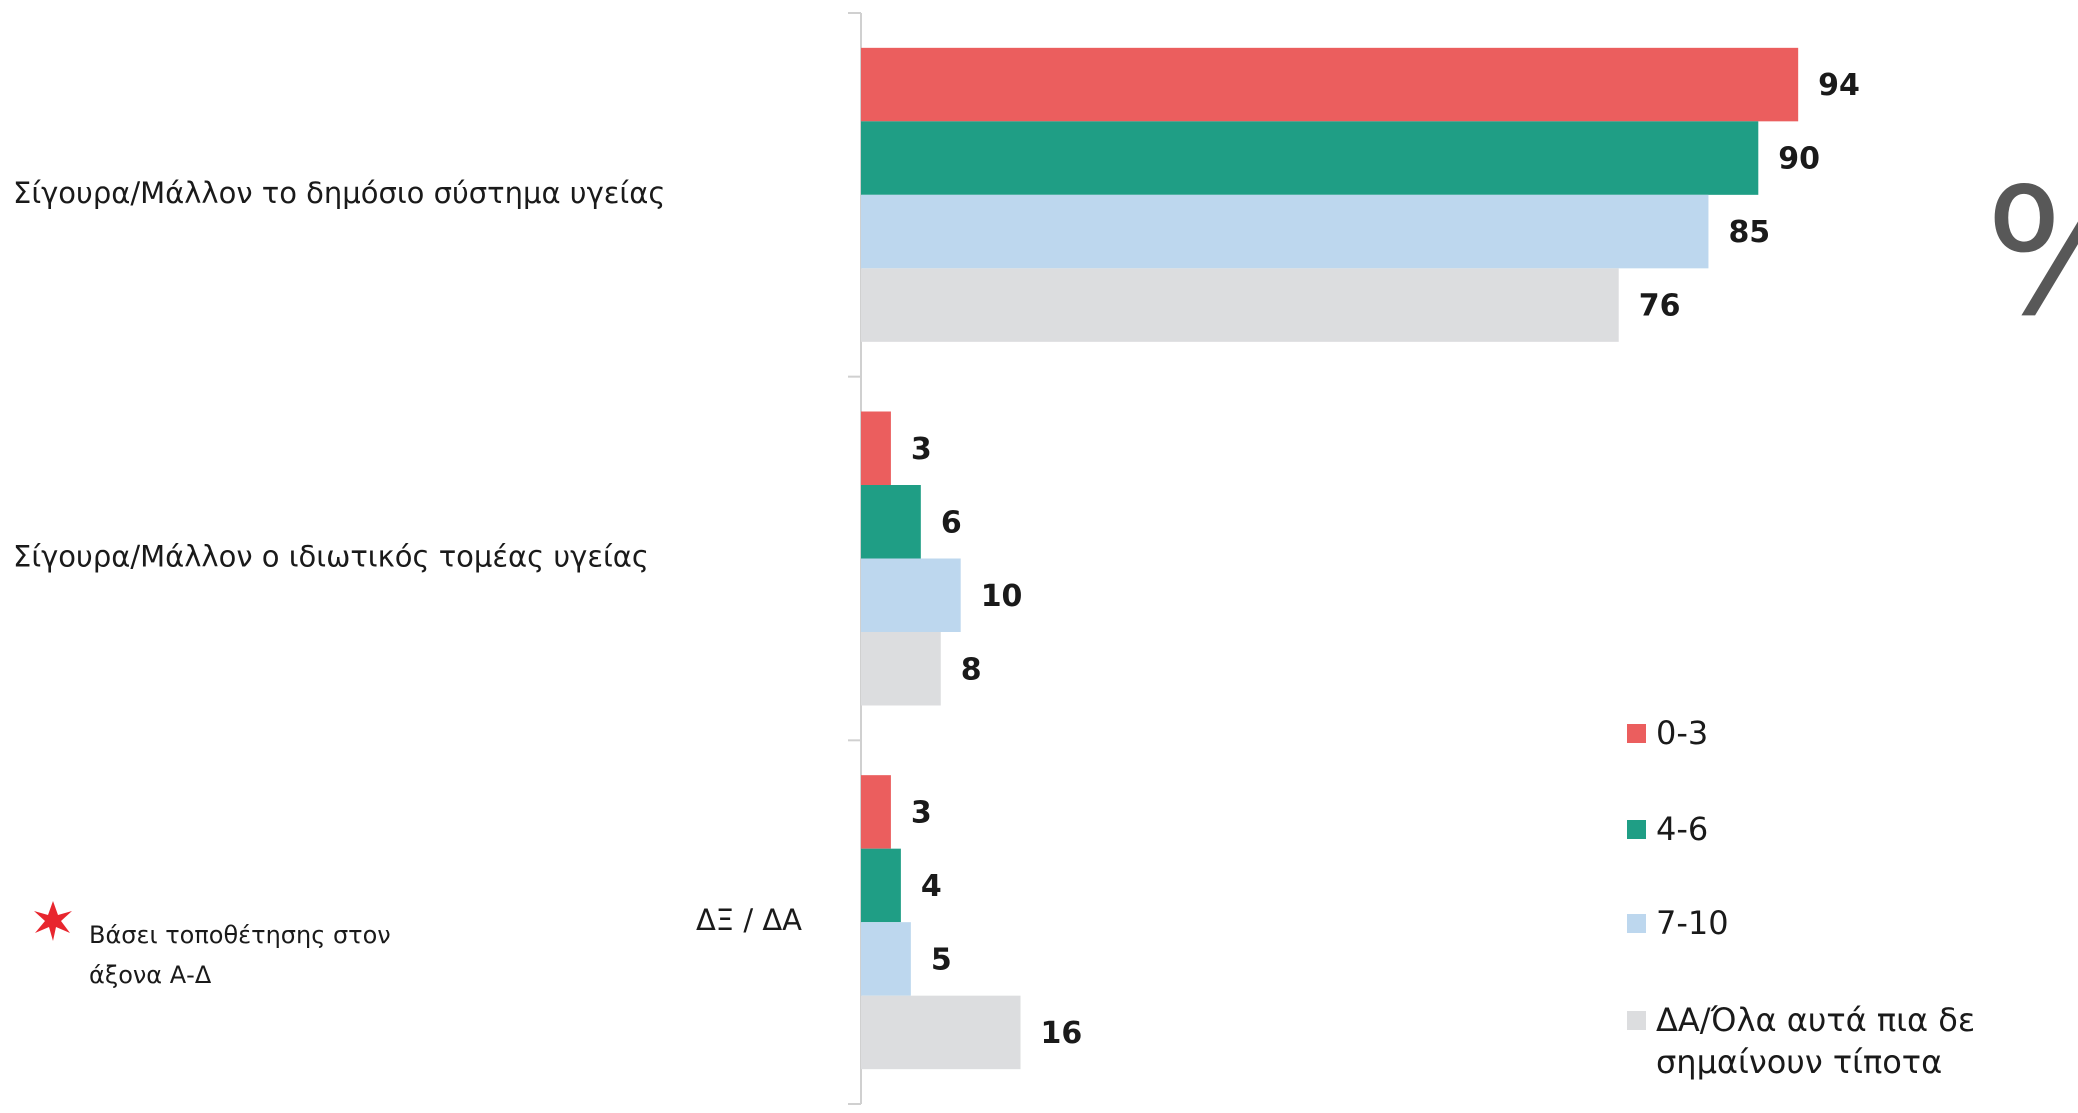  What do you see at coordinates (1827, 829) in the screenshot?
I see `legend-item: 4-6` at bounding box center [1827, 829].